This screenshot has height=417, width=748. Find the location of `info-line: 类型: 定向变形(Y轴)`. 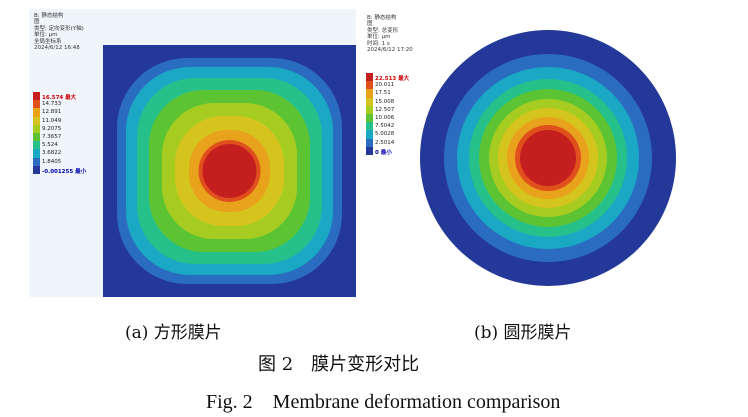

info-line: 类型: 定向变形(Y轴) is located at coordinates (59, 28).